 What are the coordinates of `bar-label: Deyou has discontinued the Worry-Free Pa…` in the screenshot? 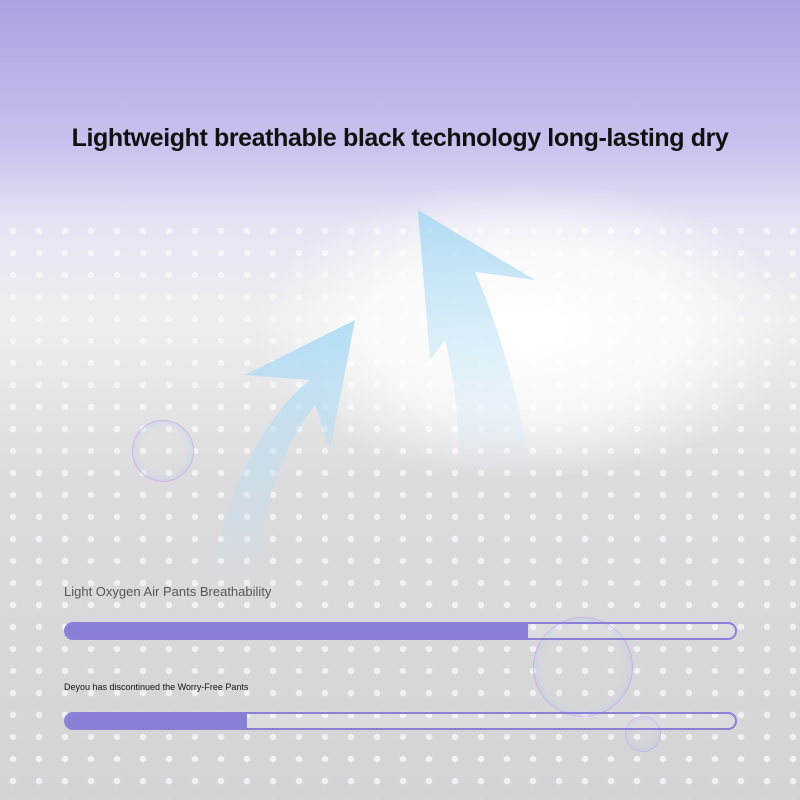 It's located at (156, 687).